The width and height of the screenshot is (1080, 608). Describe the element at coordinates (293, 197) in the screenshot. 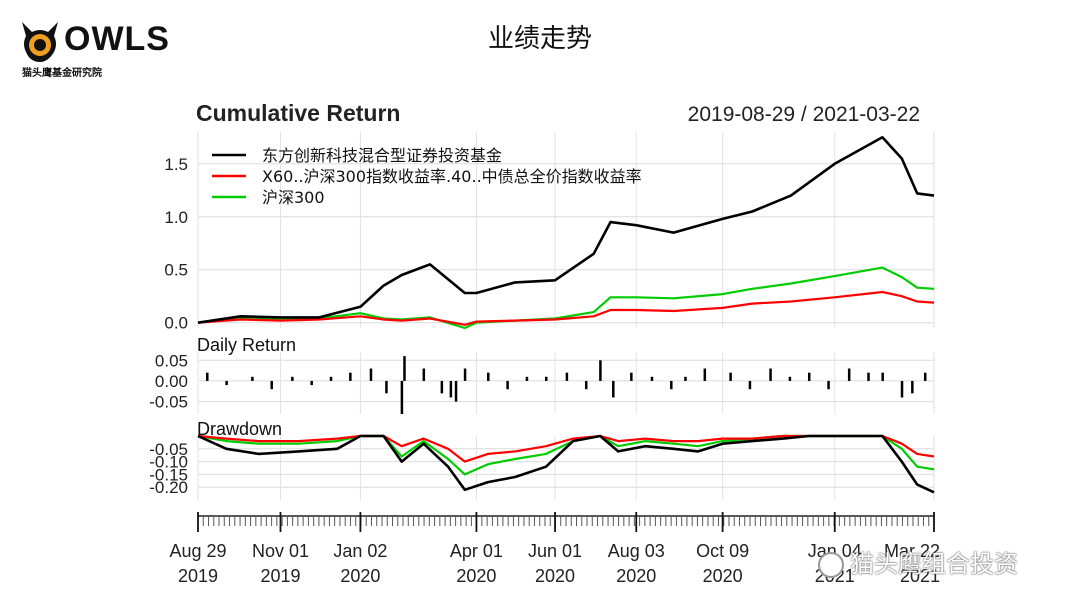

I see `legend-label: 沪深300` at that location.